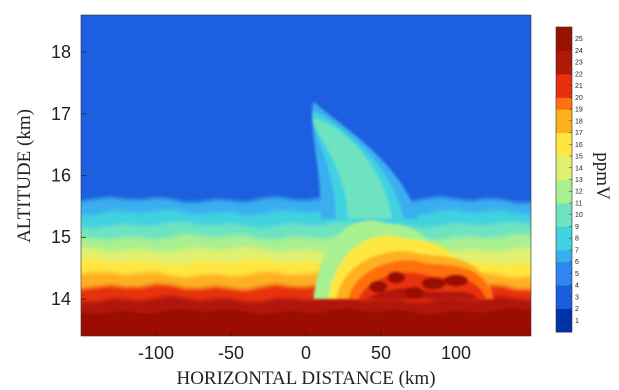  Describe the element at coordinates (579, 180) in the screenshot. I see `colorbar-tick-label: 13` at that location.